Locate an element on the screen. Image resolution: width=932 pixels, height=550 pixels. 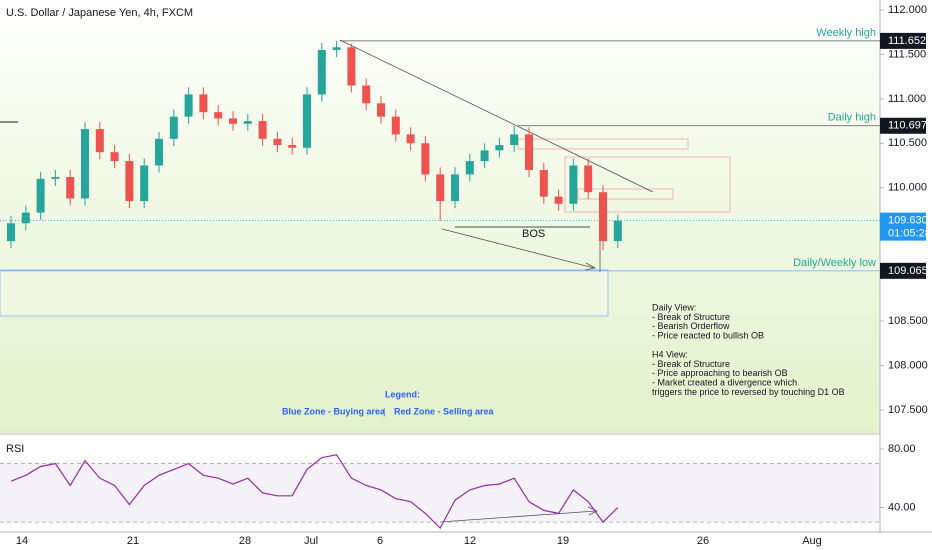
x-tick-label: 28 is located at coordinates (245, 541).